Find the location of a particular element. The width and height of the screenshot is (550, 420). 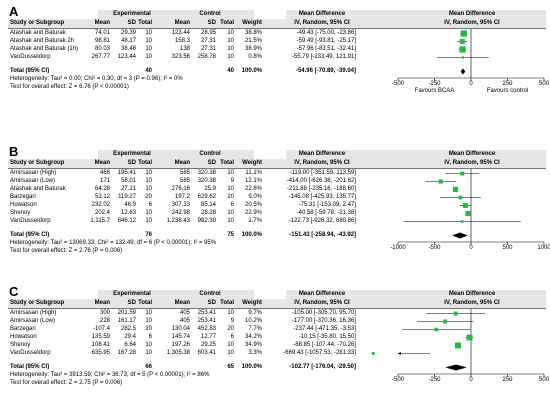

ci-arrow-left is located at coordinates (399, 353).